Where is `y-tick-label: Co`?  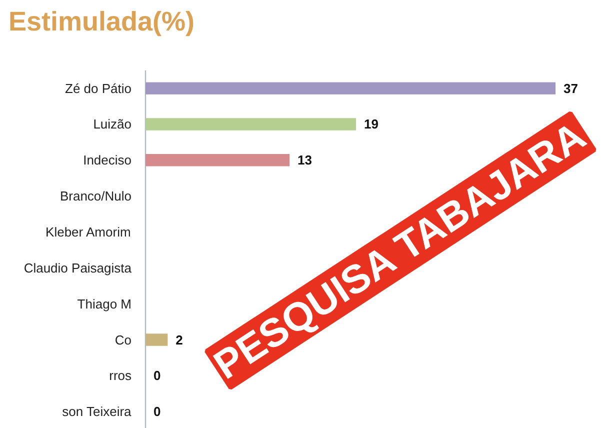
y-tick-label: Co is located at coordinates (123, 340).